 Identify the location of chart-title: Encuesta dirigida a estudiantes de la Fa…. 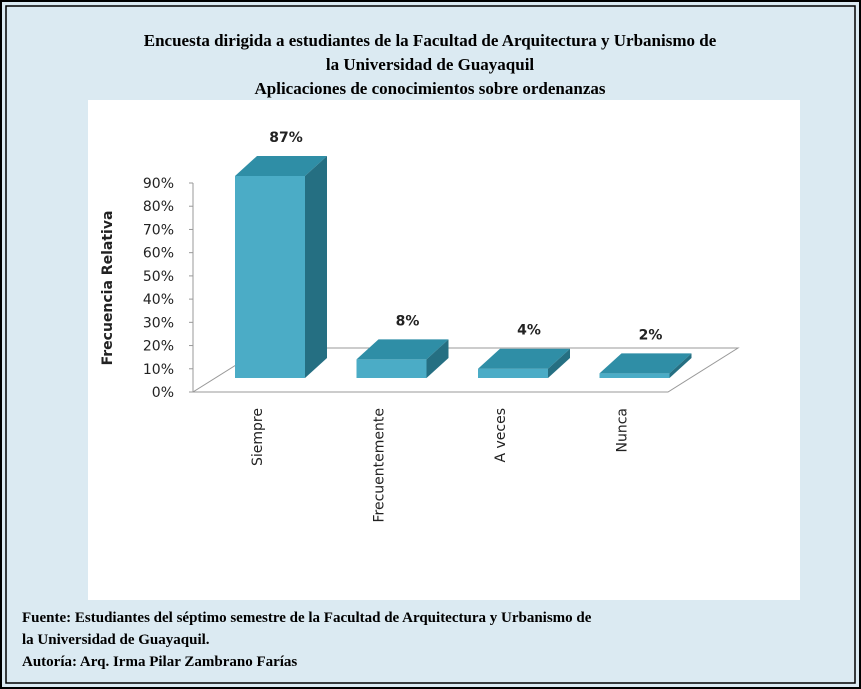
(430, 40).